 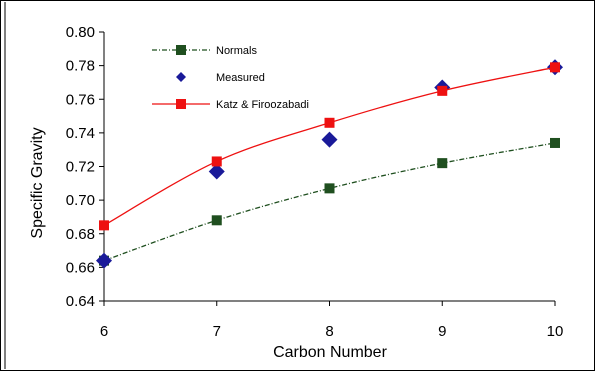 I want to click on legend-label: Measured, so click(x=240, y=78).